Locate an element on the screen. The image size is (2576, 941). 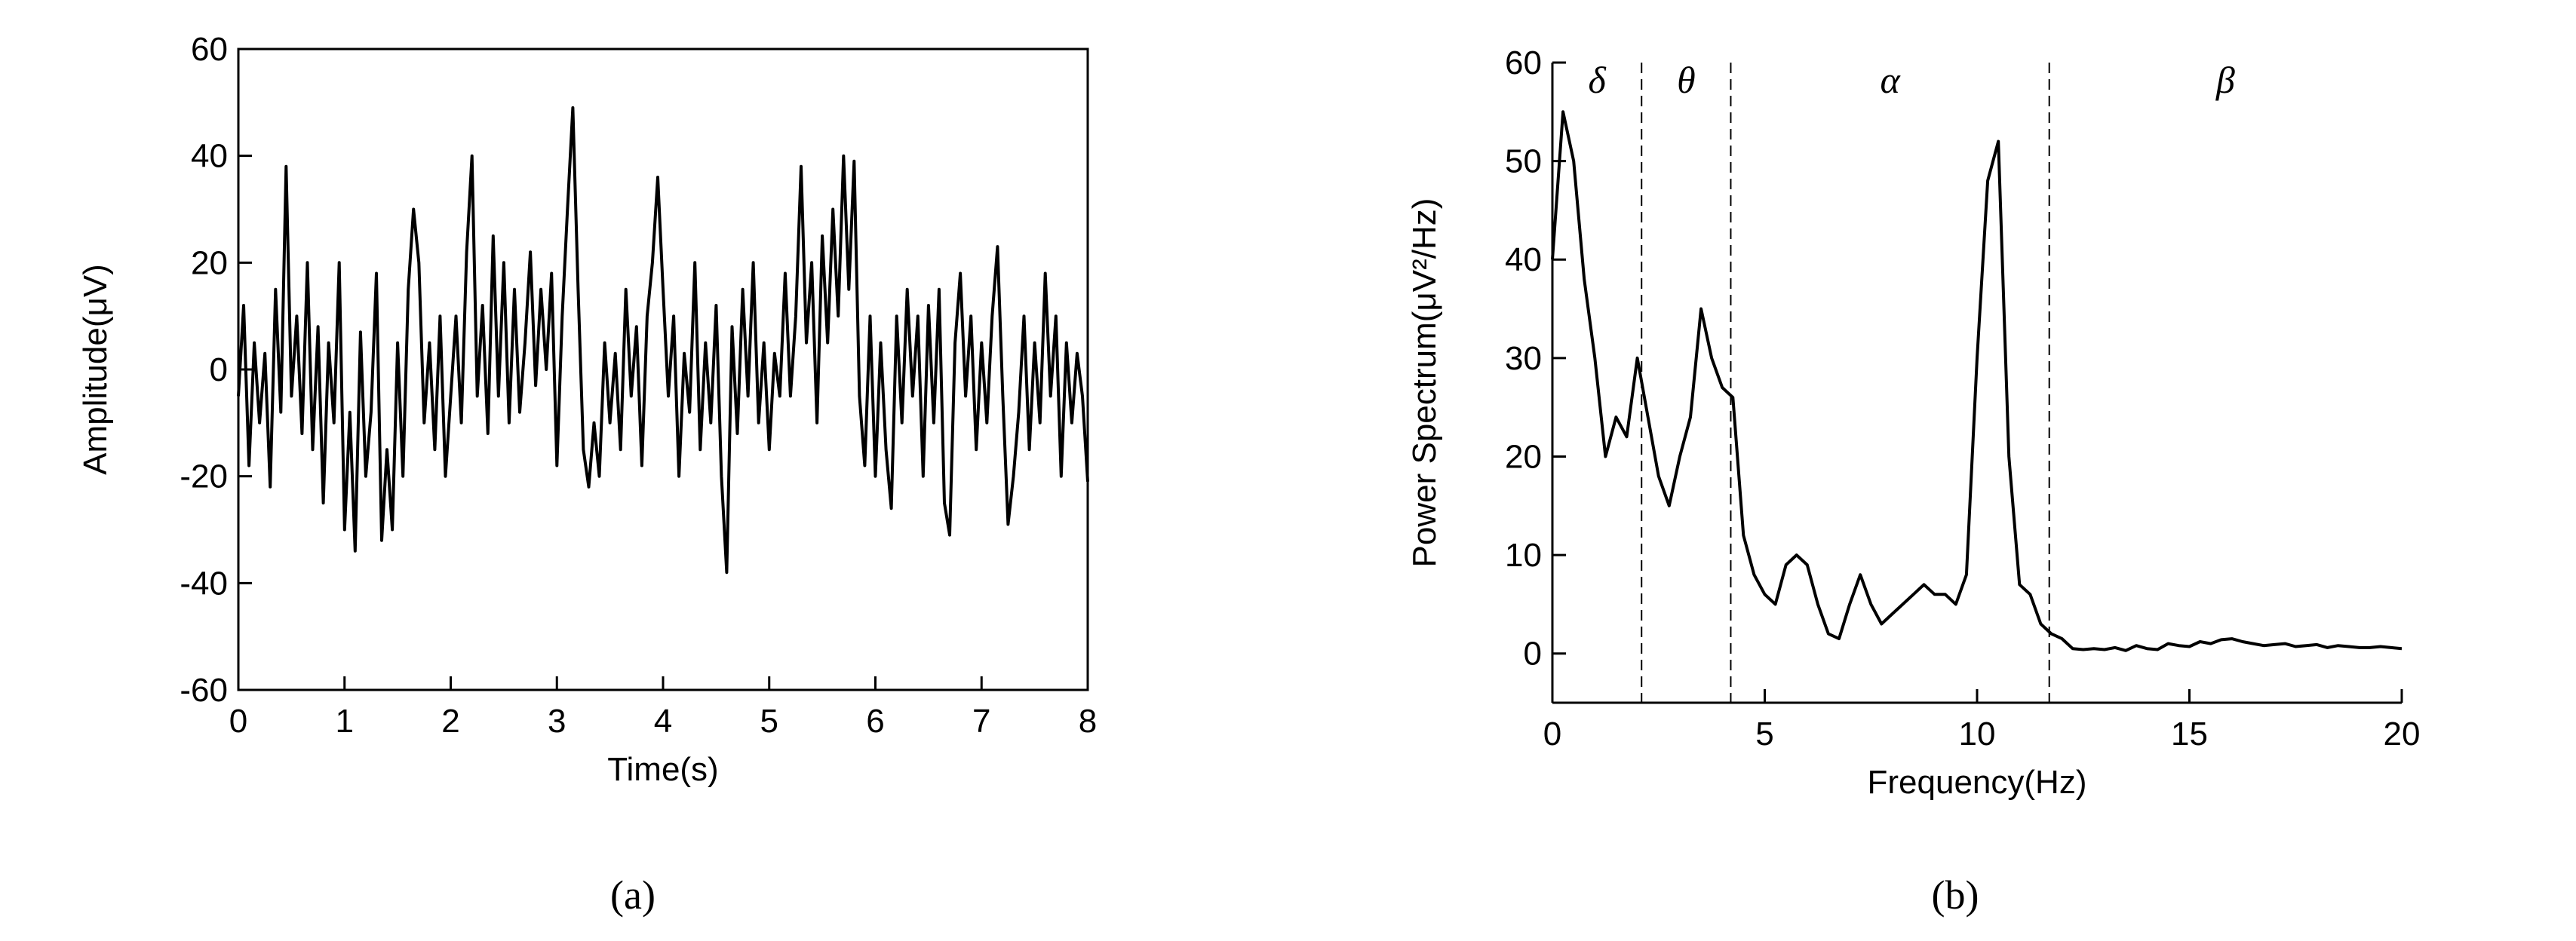
y-axis-label: Power Spectrum(μV²/Hz) is located at coordinates (1424, 383).